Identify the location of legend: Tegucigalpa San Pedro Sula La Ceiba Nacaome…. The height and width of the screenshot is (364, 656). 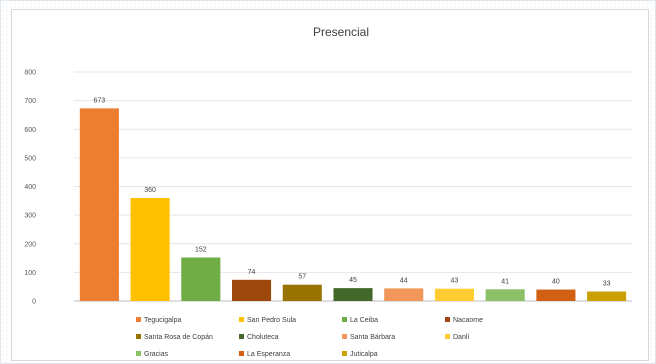
(309, 337).